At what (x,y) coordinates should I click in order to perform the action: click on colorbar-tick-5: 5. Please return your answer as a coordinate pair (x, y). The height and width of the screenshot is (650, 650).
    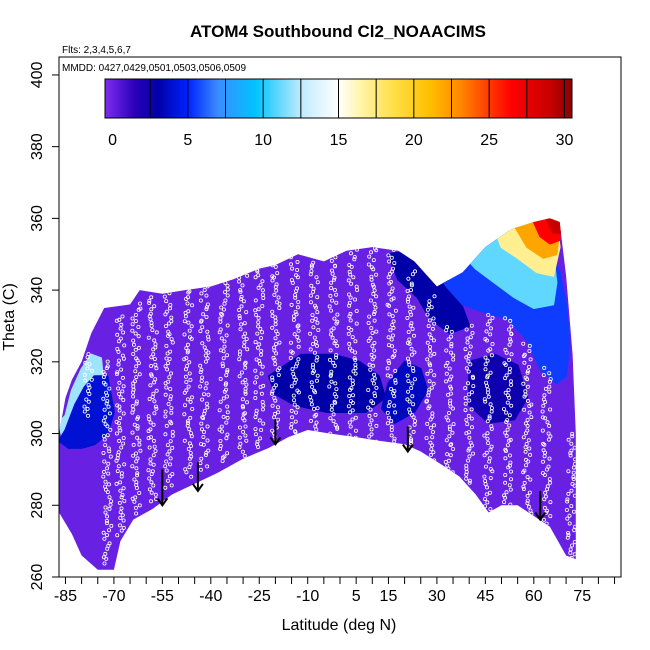
    Looking at the image, I should click on (187, 140).